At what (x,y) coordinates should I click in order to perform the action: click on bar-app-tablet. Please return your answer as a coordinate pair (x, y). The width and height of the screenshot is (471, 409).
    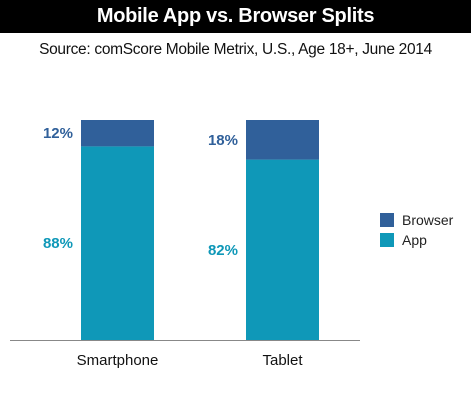
    Looking at the image, I should click on (282, 249).